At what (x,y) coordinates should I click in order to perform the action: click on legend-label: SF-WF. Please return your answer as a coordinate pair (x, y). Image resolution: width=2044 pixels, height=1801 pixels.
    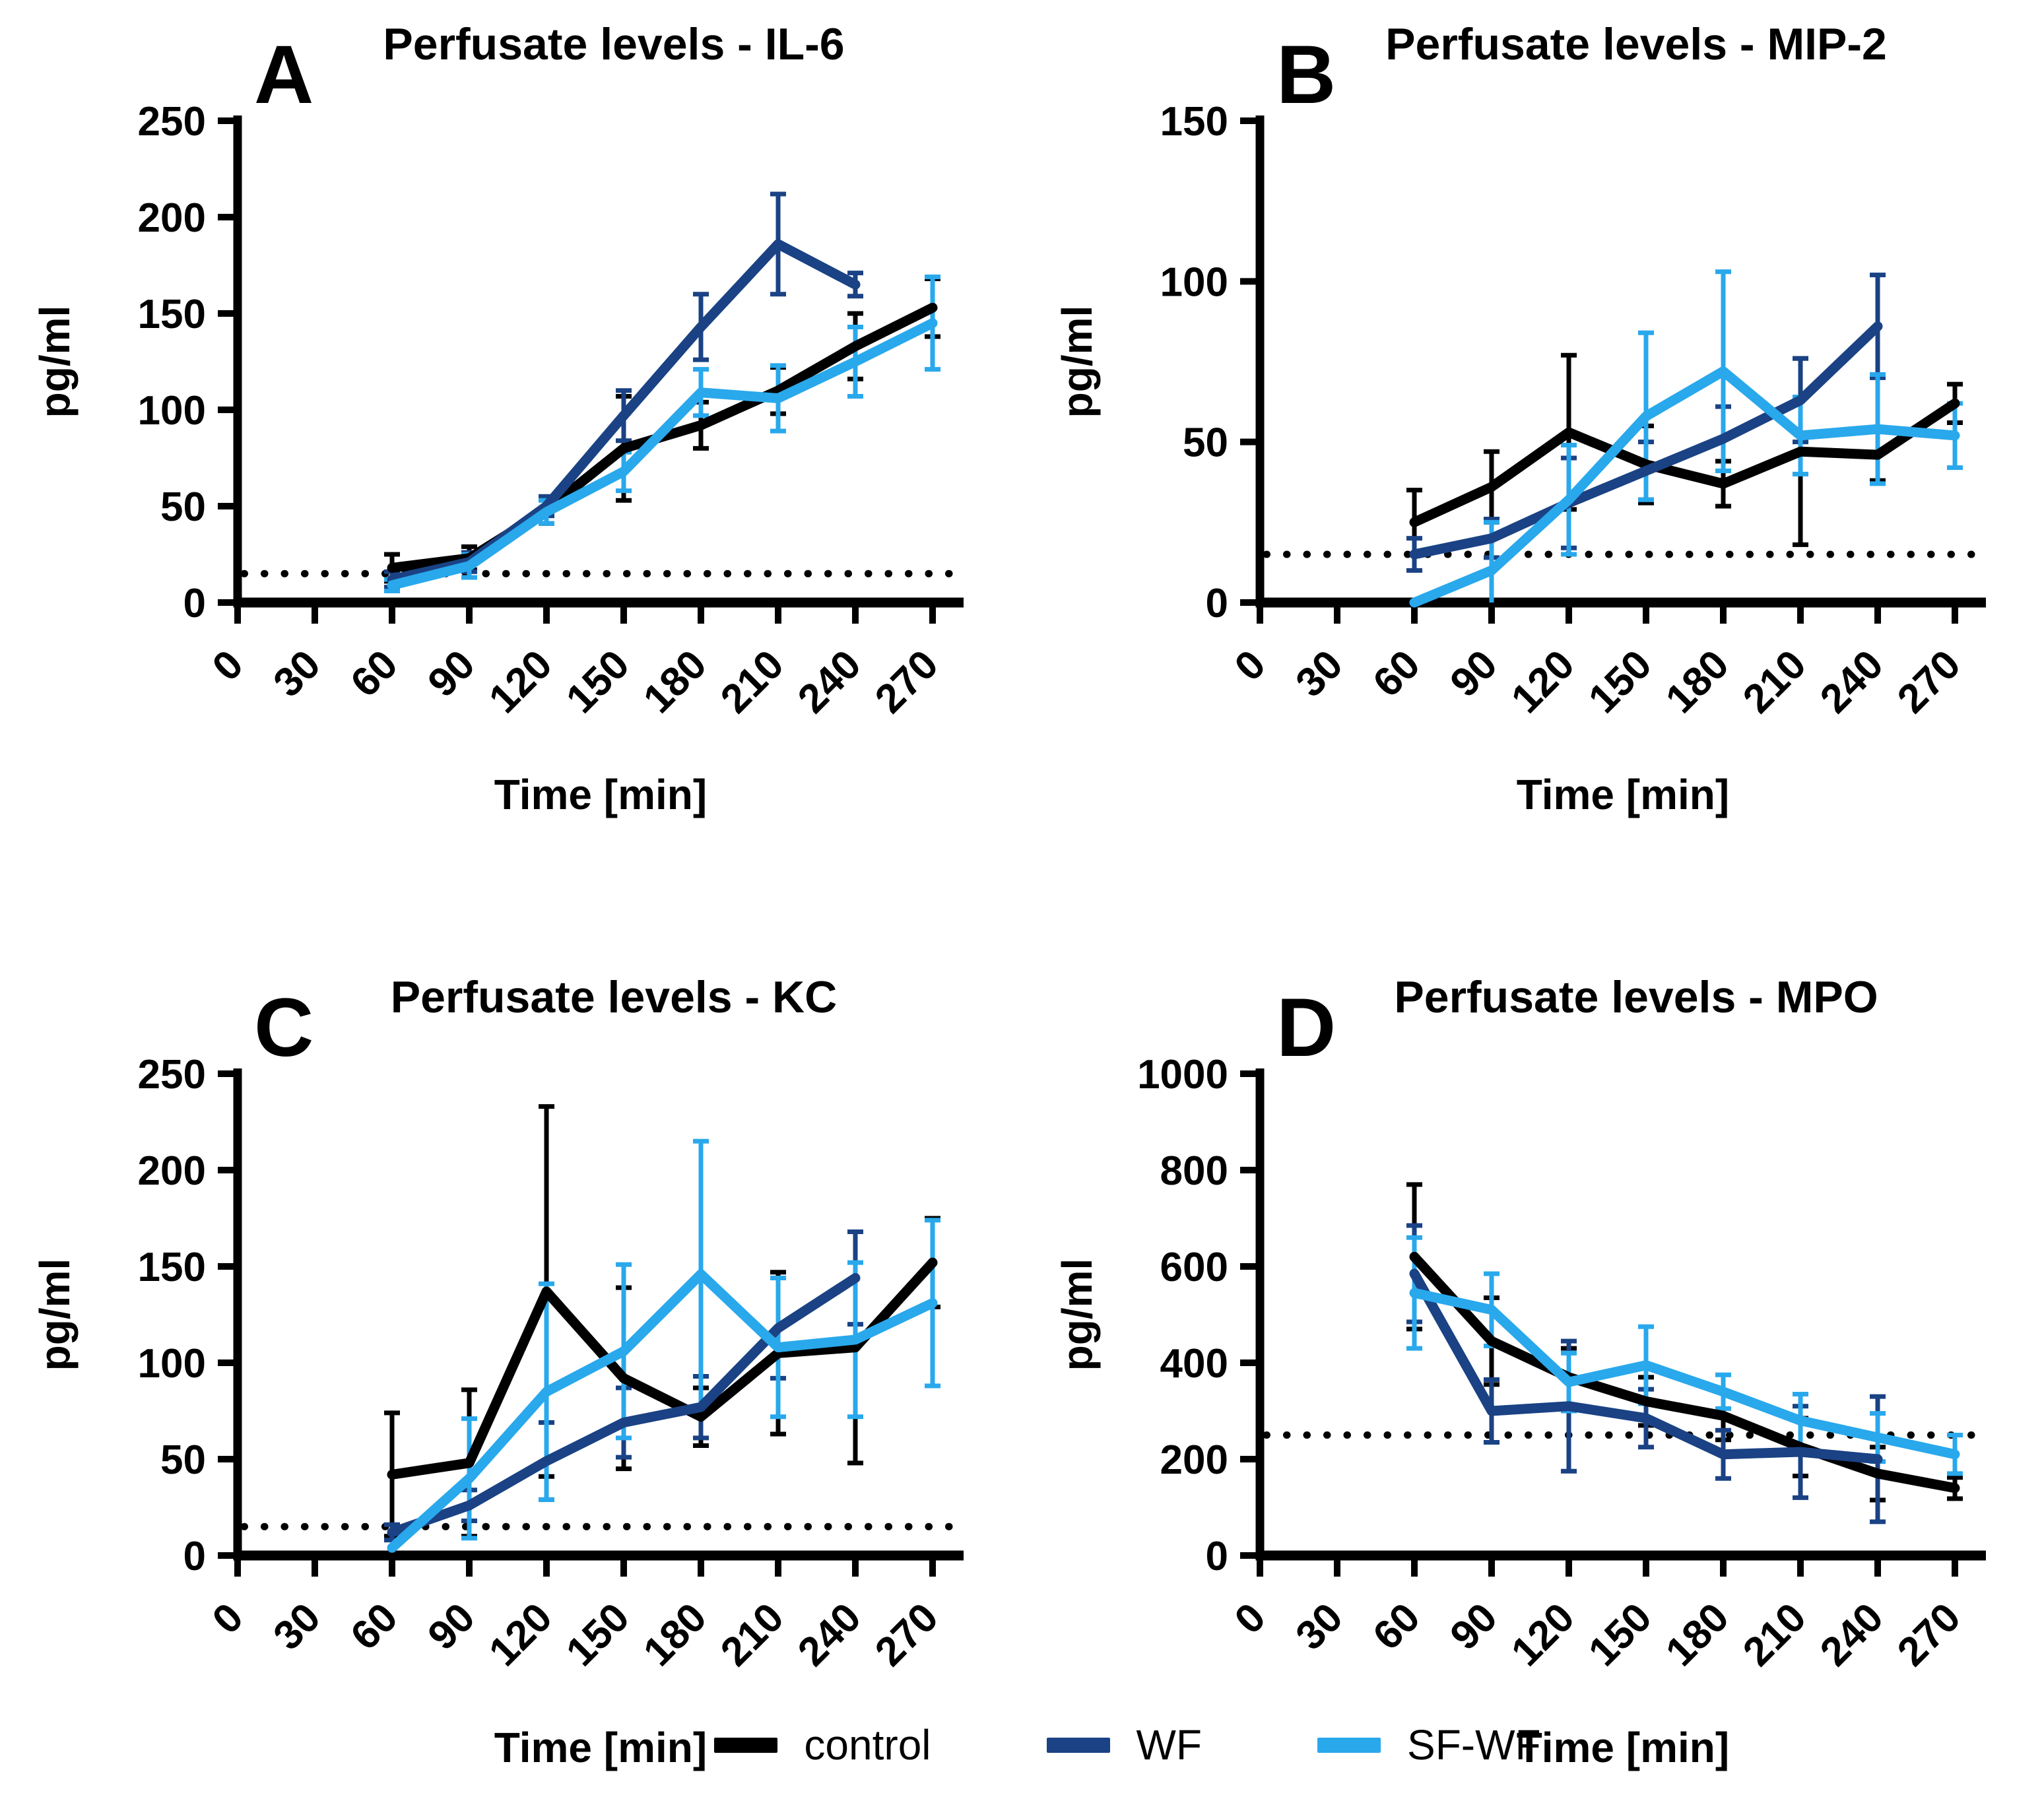
    Looking at the image, I should click on (1474, 1745).